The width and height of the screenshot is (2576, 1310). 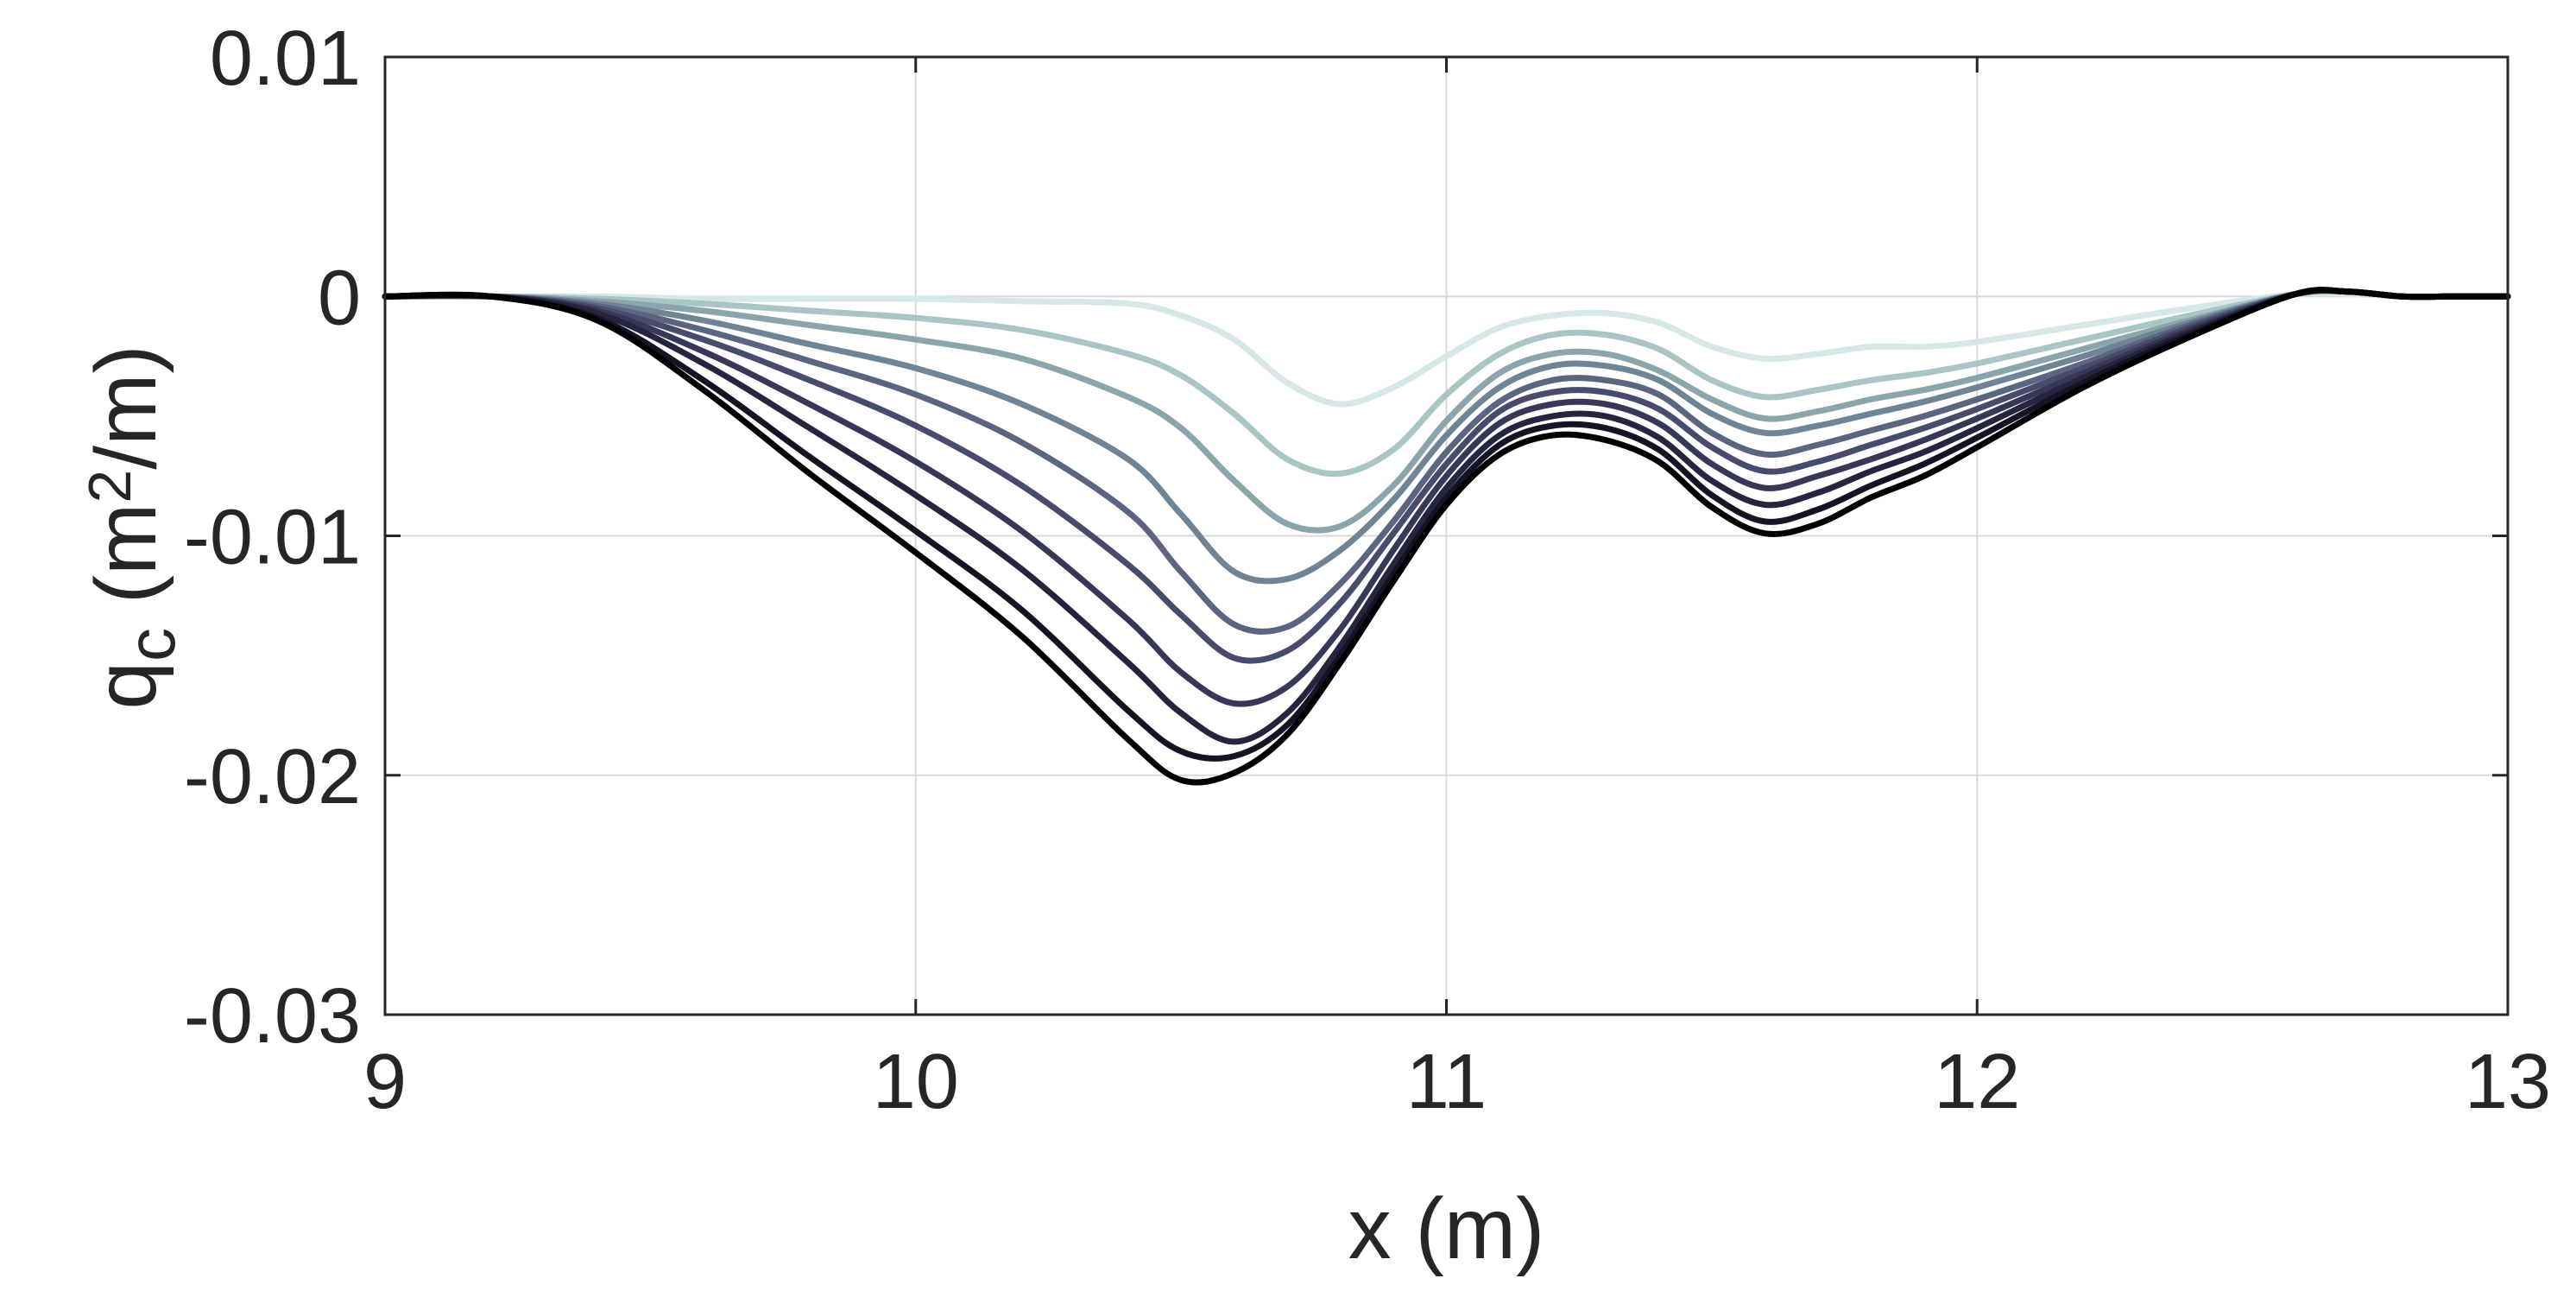 I want to click on y-axis-label-unit-rest: /m), so click(x=126, y=407).